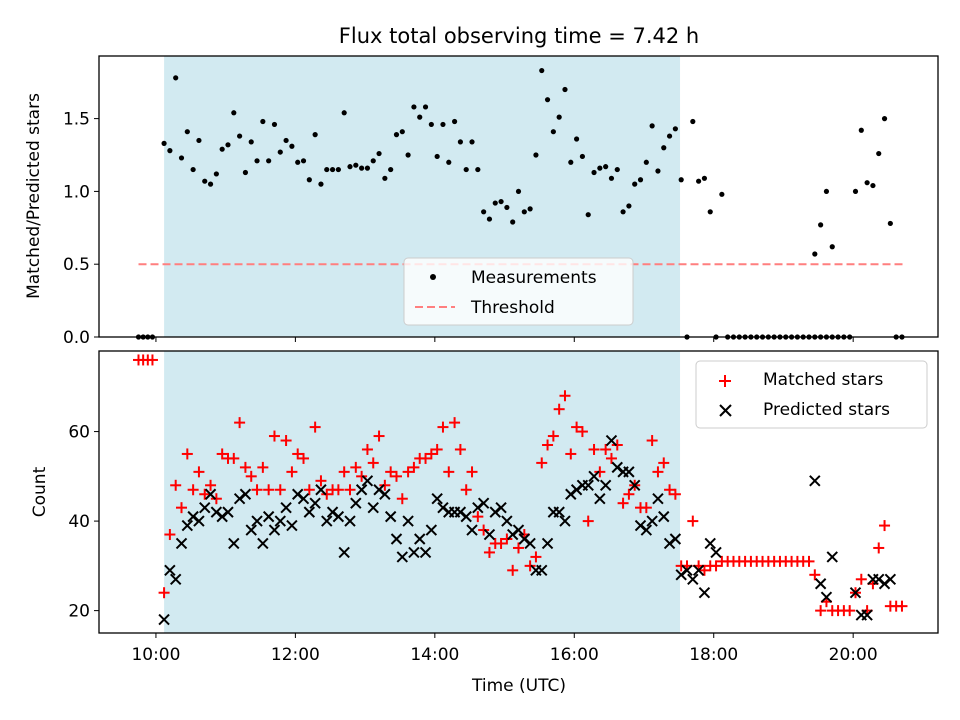  Describe the element at coordinates (434, 655) in the screenshot. I see `x-tick-label: 14:00` at that location.